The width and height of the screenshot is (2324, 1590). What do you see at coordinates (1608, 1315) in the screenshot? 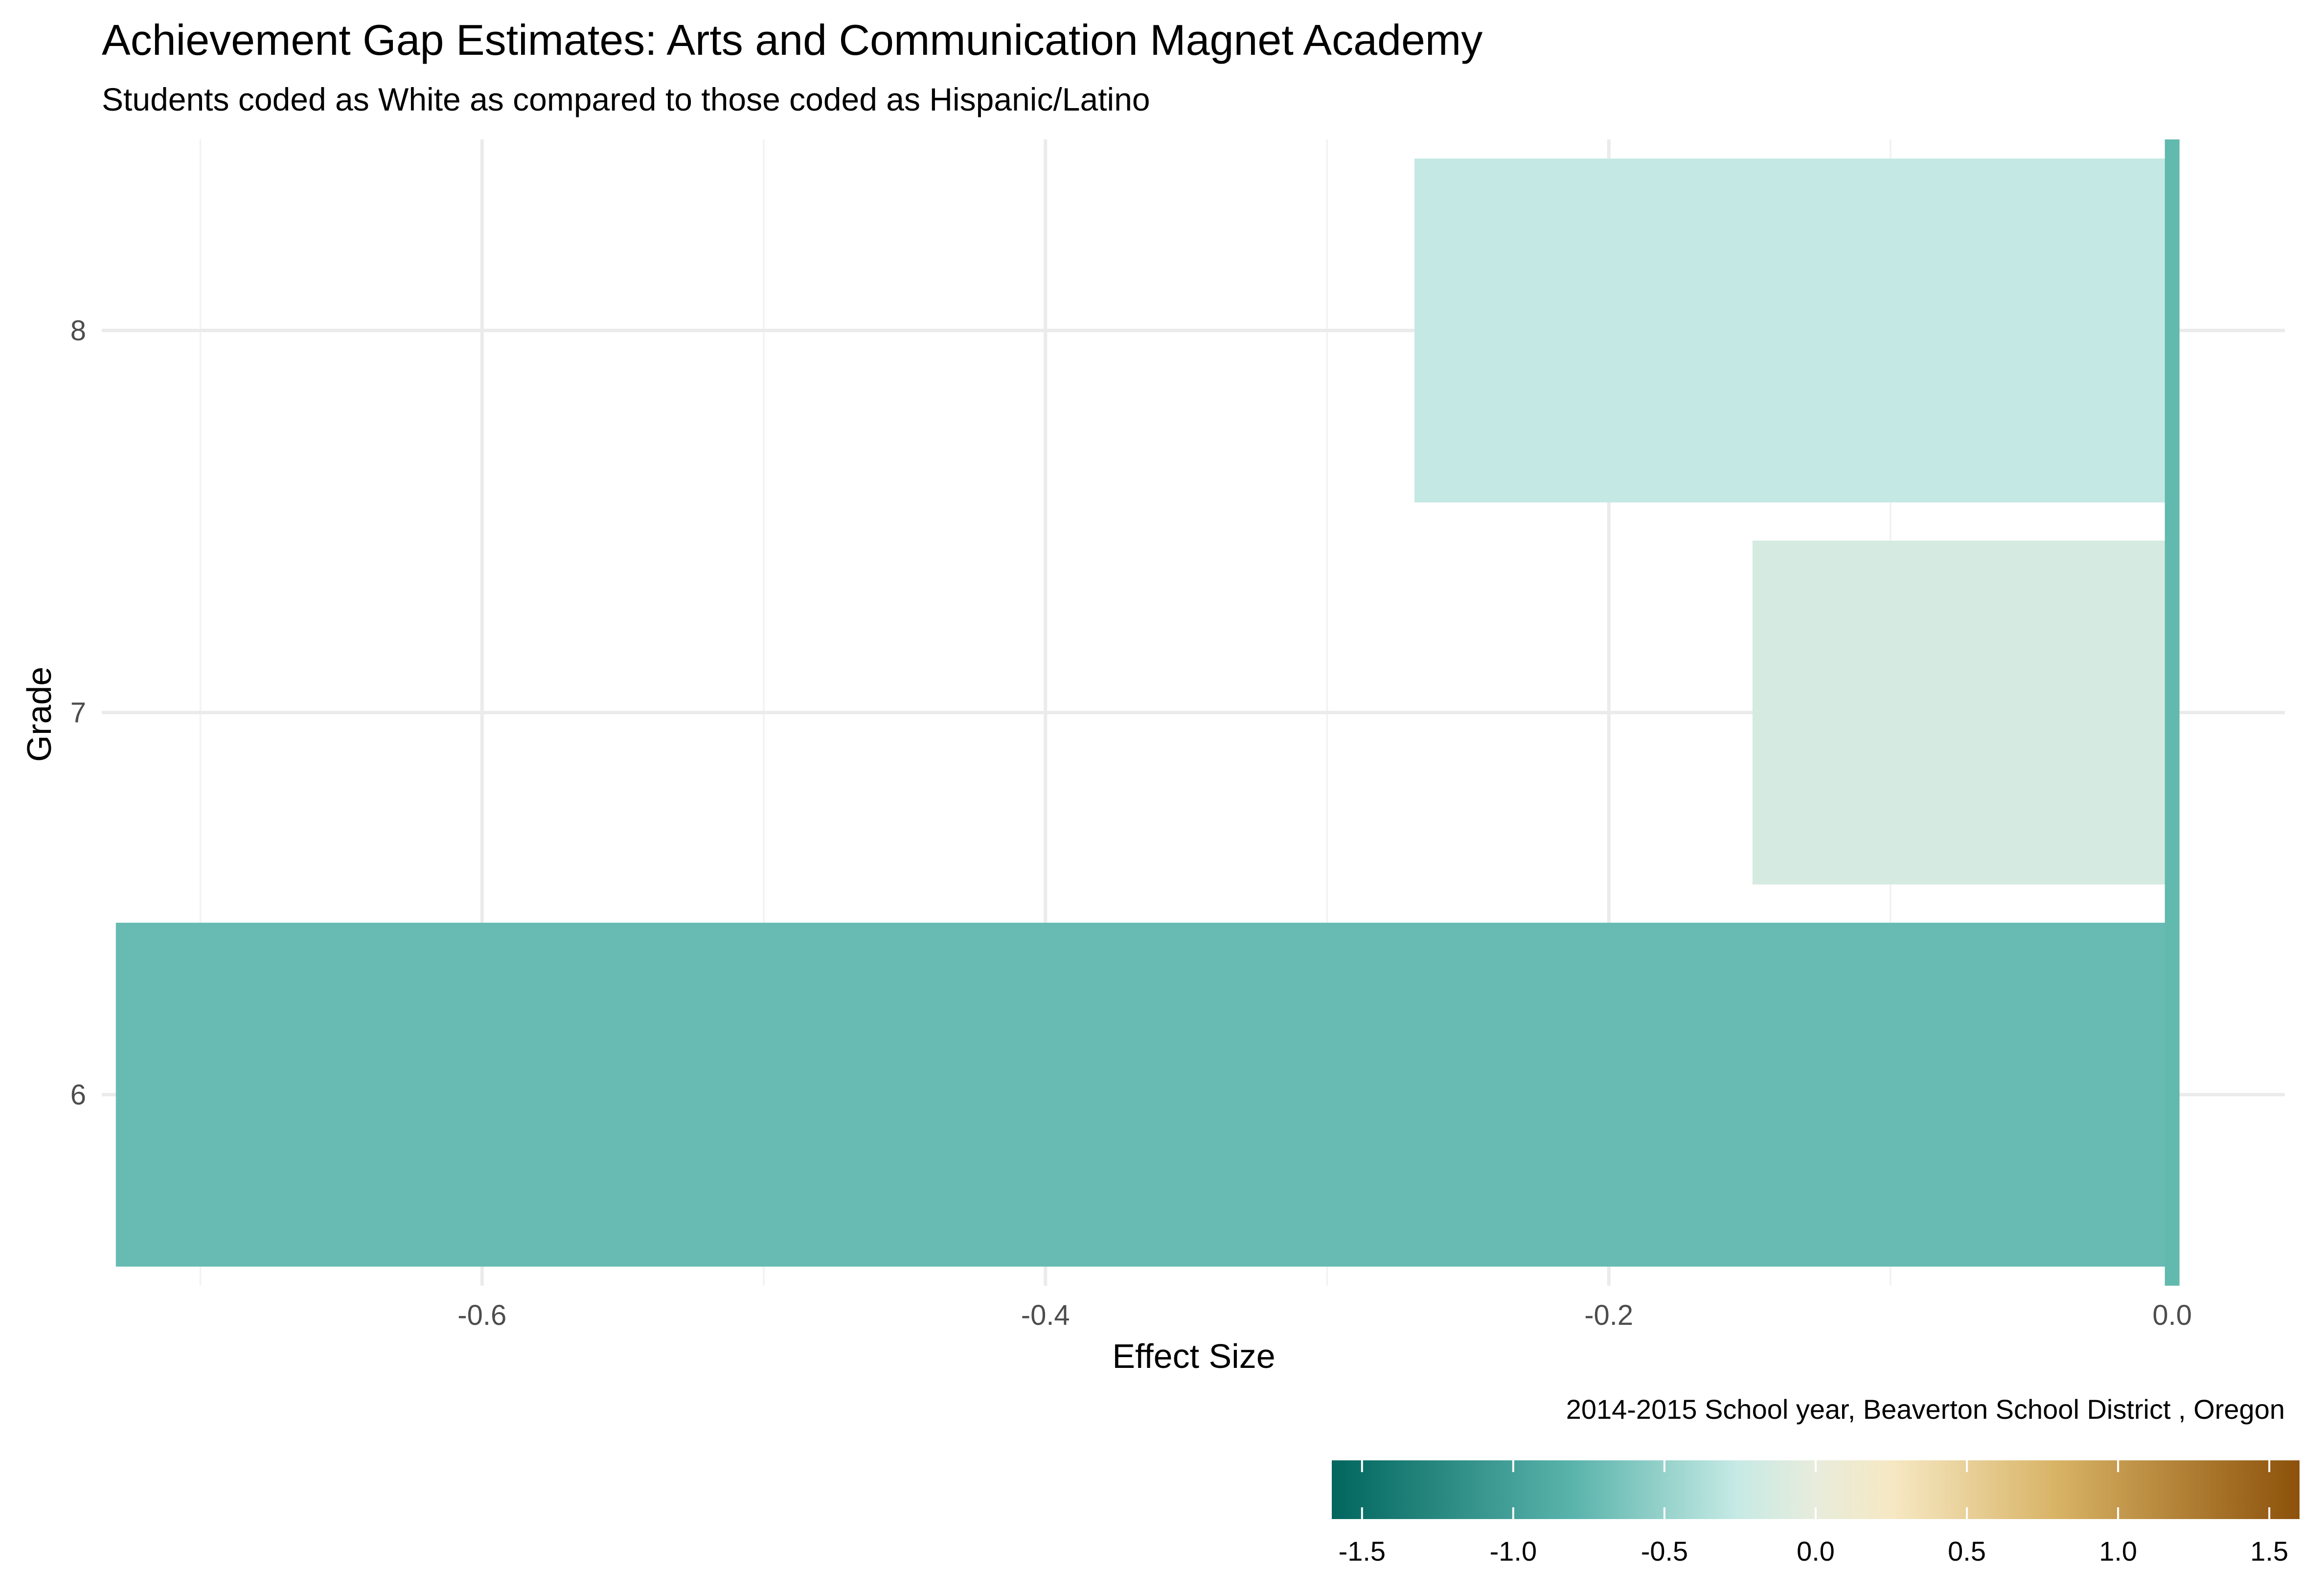
I see `x-tick-label: -0.2` at bounding box center [1608, 1315].